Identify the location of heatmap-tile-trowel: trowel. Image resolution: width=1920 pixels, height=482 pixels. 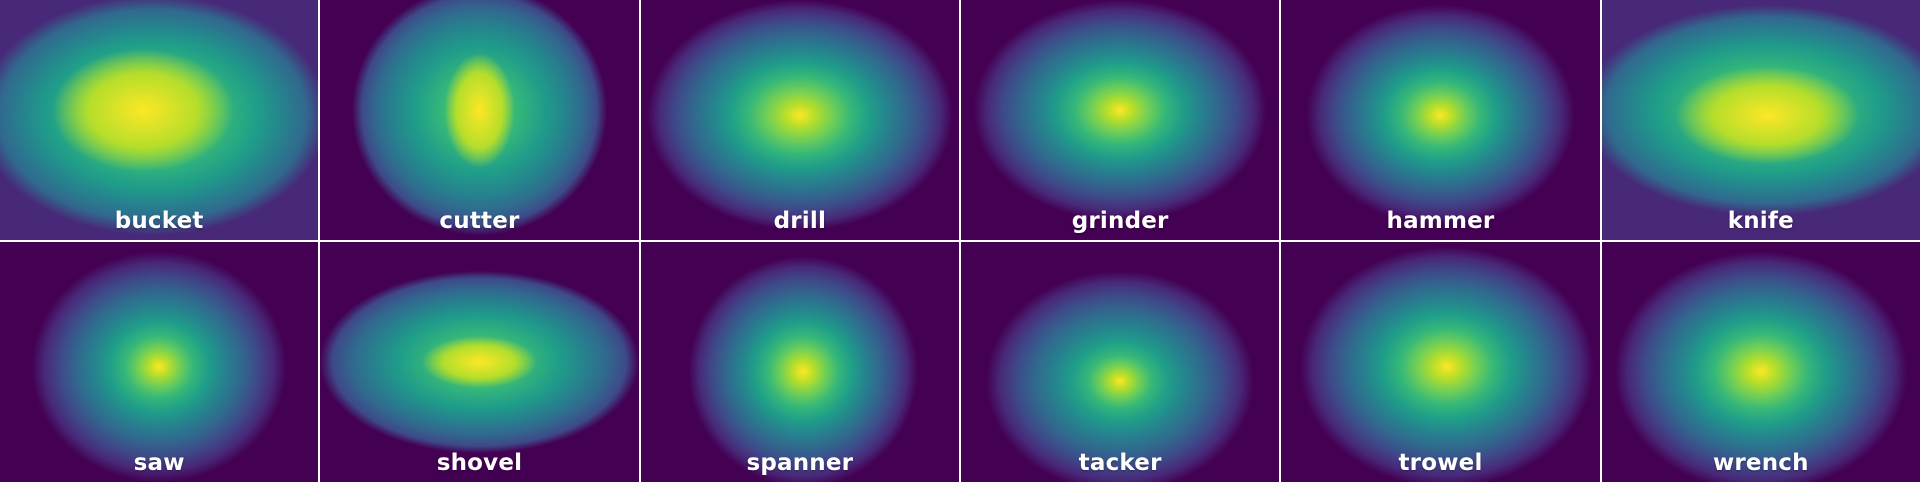
(1440, 362).